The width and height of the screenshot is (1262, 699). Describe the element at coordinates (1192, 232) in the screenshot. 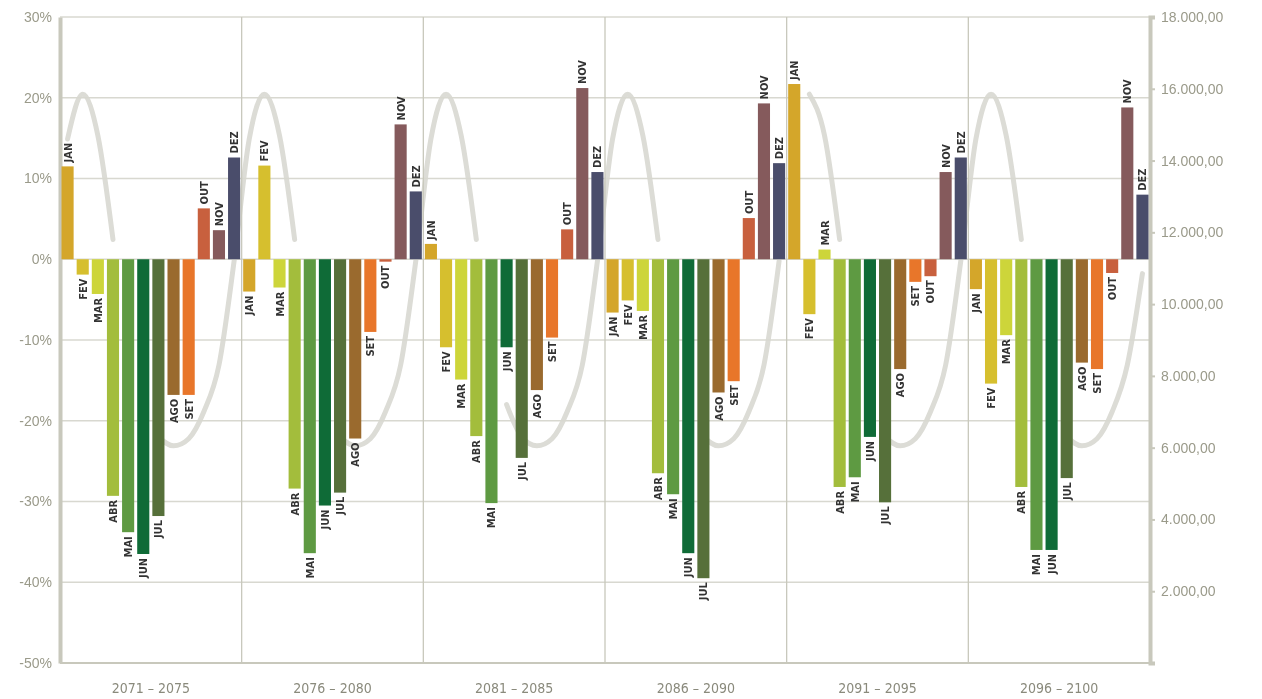

I see `y2-tick-label: 12.000,00` at that location.